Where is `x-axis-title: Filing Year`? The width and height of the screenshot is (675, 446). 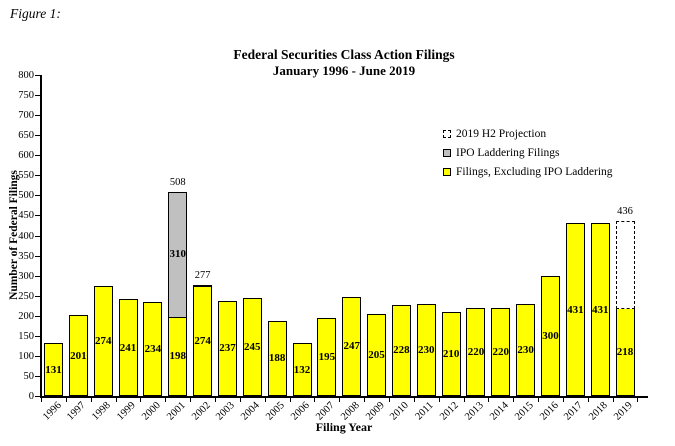 x-axis-title: Filing Year is located at coordinates (344, 427).